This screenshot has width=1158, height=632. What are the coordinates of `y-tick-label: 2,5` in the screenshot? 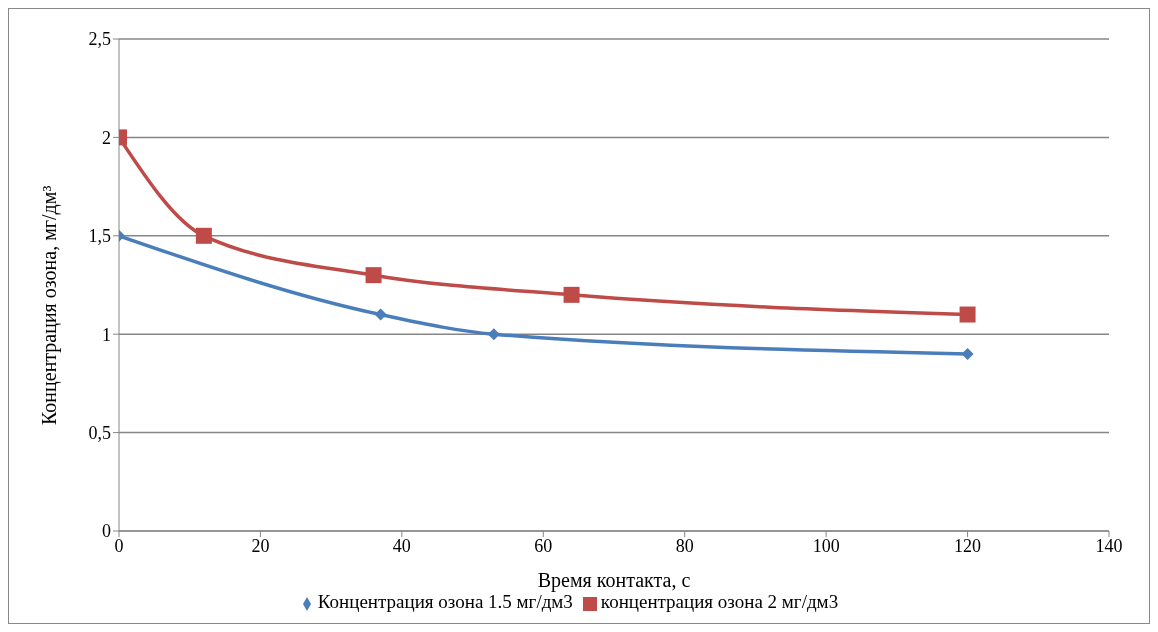 It's located at (99, 39).